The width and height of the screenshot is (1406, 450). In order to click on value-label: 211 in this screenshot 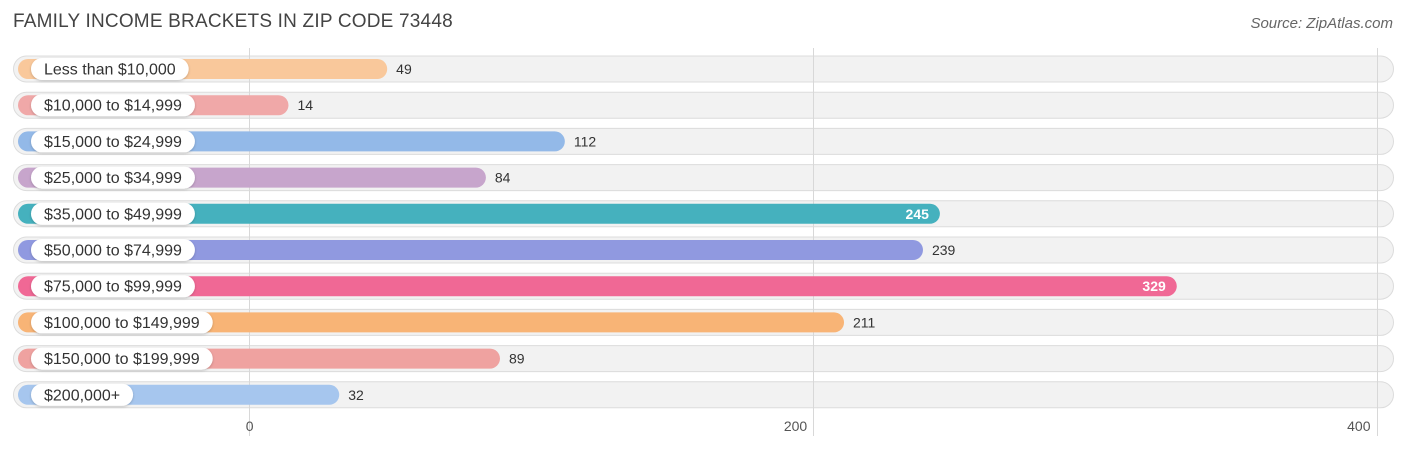, I will do `click(864, 322)`.